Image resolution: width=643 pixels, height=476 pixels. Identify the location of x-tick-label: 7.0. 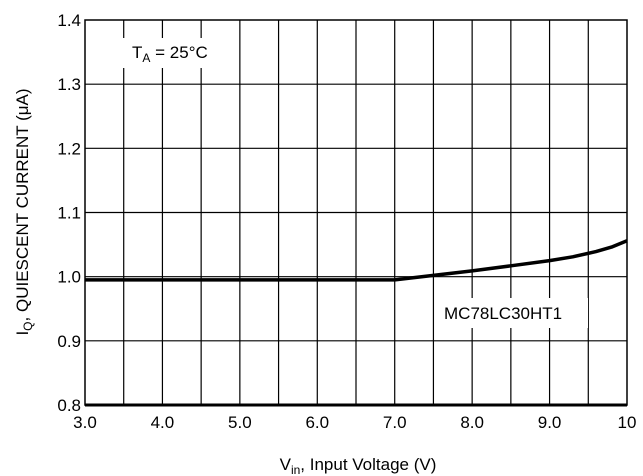
(395, 422).